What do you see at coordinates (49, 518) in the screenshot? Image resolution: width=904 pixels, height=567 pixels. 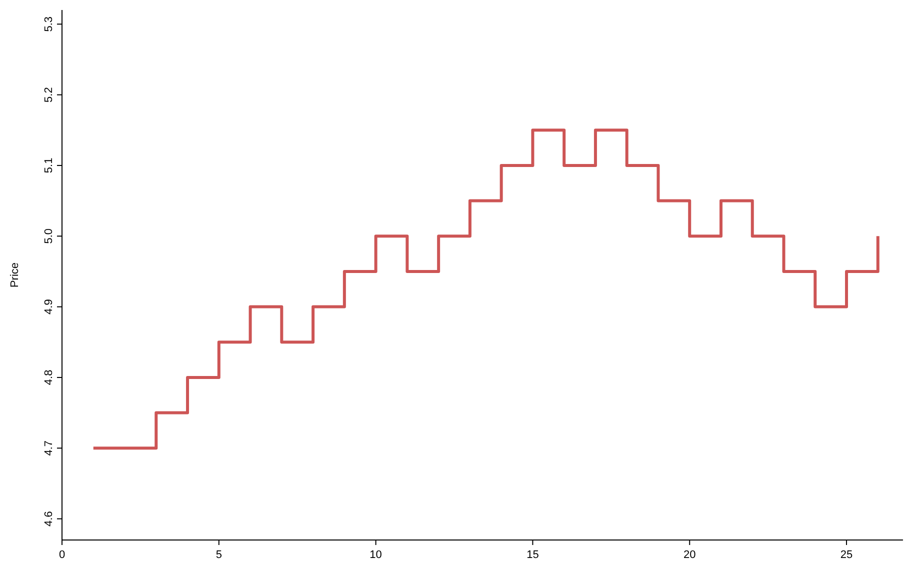 I see `y-tick-label: 4.6` at bounding box center [49, 518].